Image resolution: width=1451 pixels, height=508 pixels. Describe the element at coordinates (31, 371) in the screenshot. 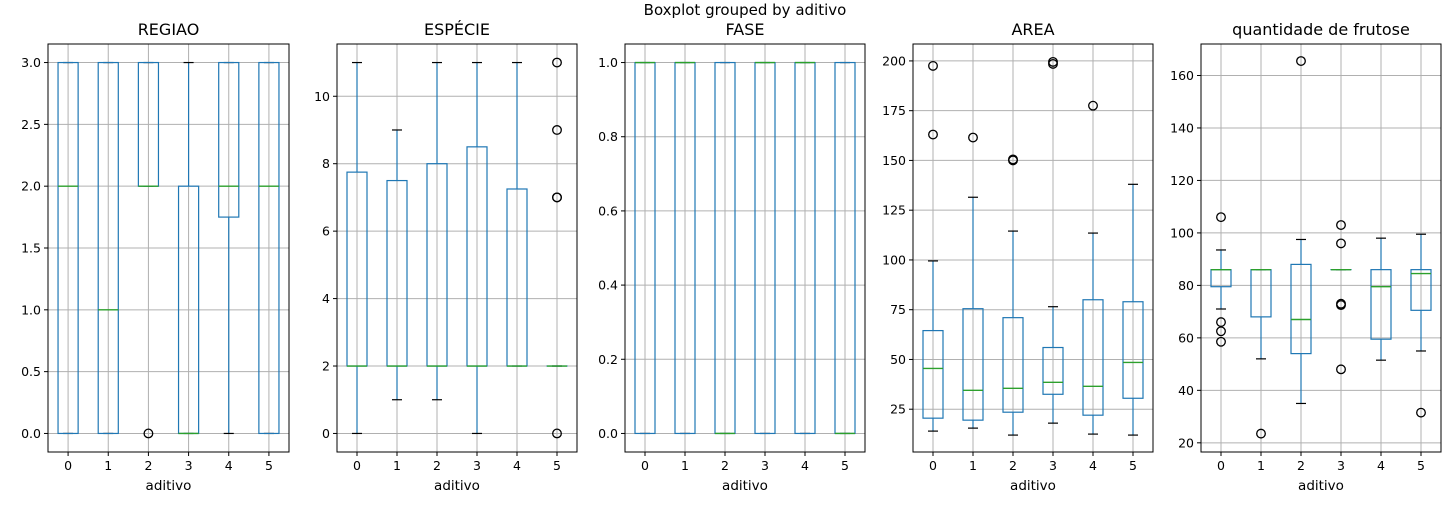

I see `y-tick-label: 0.5` at that location.